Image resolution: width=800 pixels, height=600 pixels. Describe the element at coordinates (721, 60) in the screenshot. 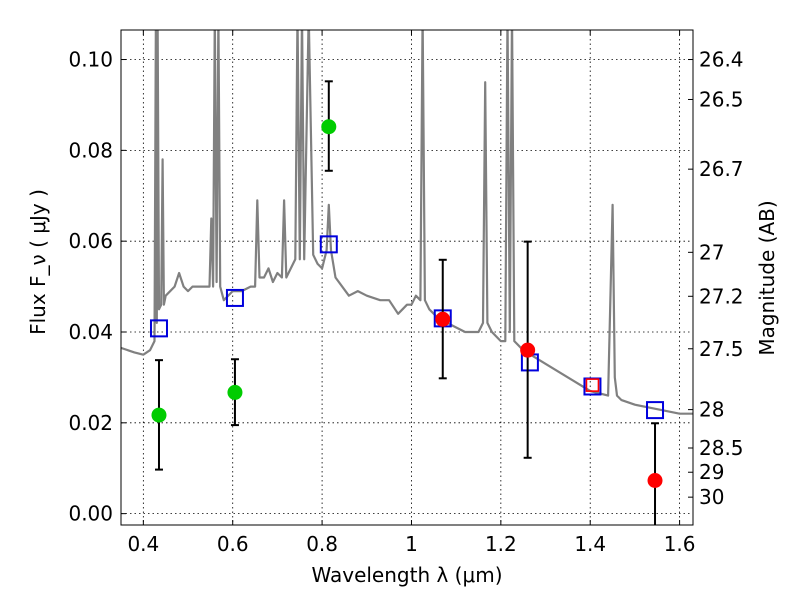

I see `mag-tick-label: 26.4` at that location.